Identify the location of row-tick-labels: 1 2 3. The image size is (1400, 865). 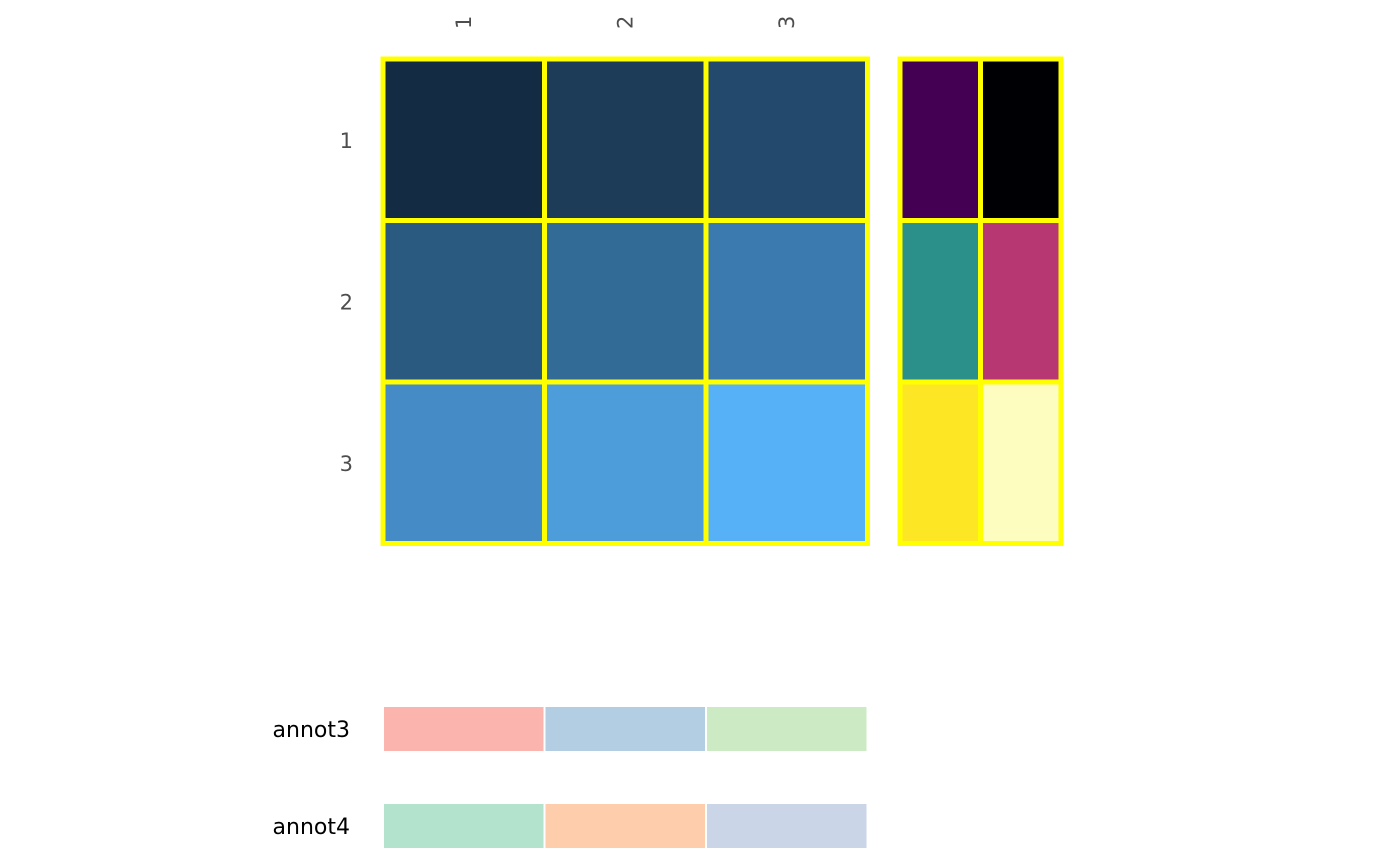
(346, 302).